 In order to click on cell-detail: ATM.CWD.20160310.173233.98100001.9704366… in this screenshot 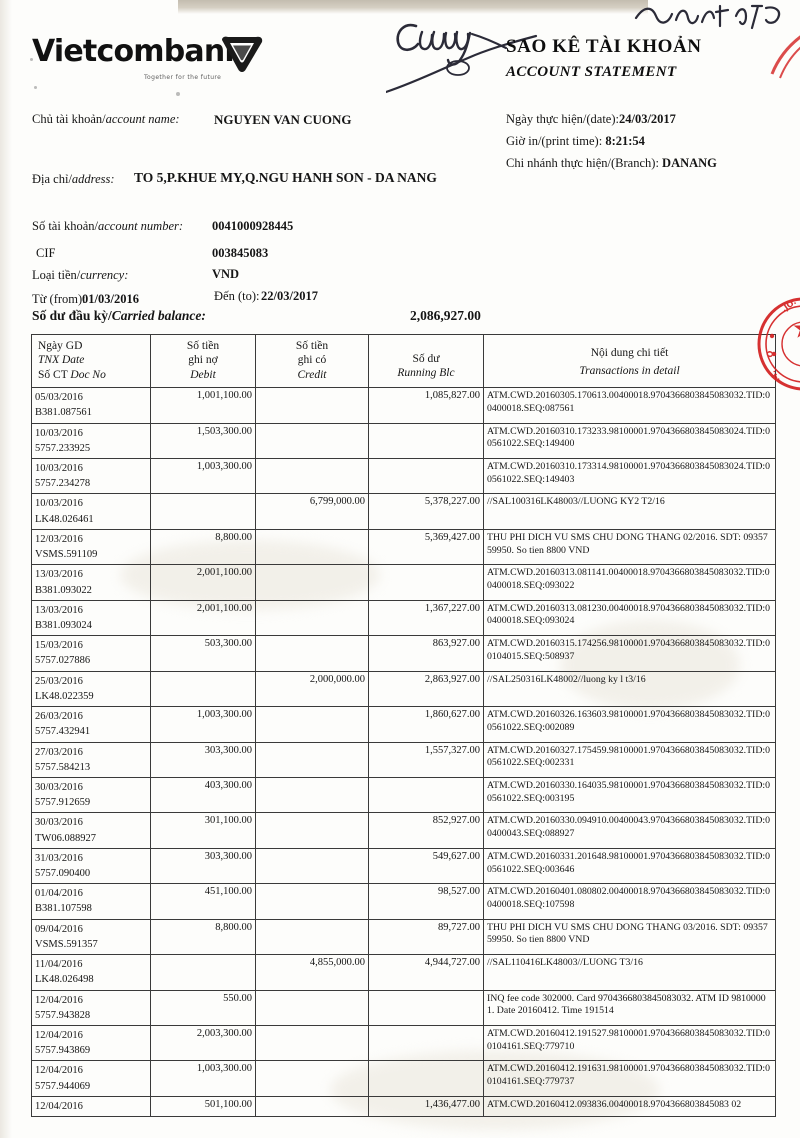, I will do `click(629, 441)`.